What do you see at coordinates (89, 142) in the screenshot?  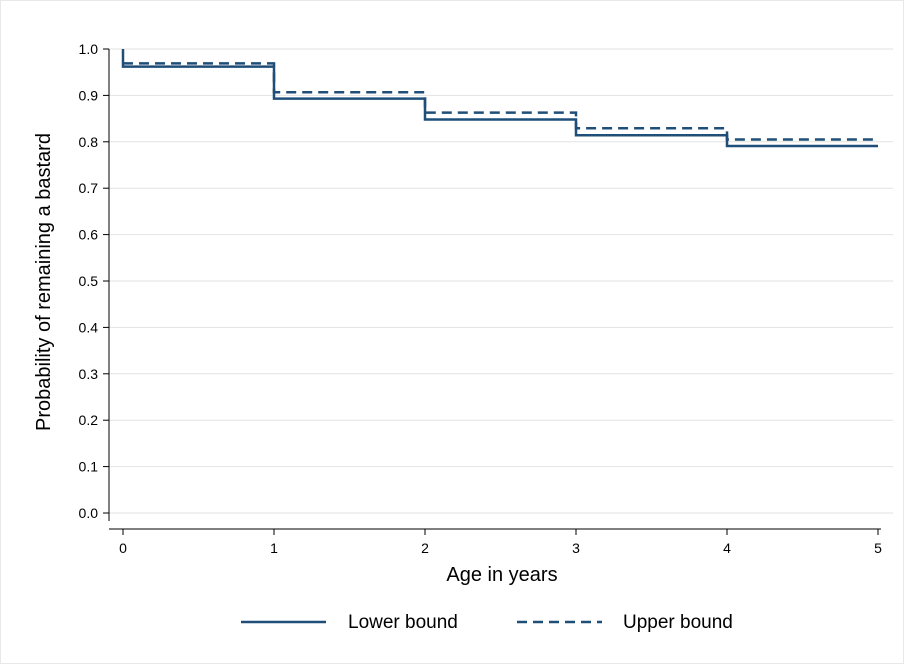 I see `y-tick-label: 0.8` at bounding box center [89, 142].